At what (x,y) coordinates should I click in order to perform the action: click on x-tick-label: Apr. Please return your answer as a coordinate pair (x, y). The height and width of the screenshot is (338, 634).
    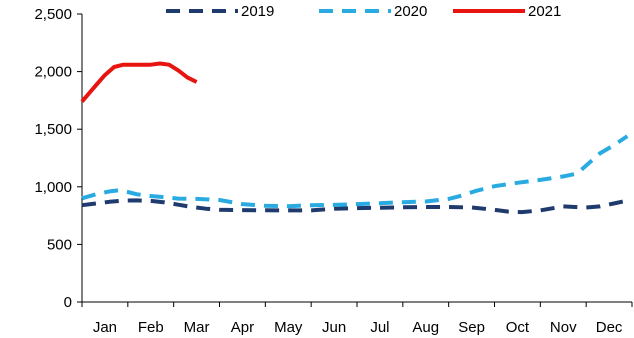
    Looking at the image, I should click on (242, 327).